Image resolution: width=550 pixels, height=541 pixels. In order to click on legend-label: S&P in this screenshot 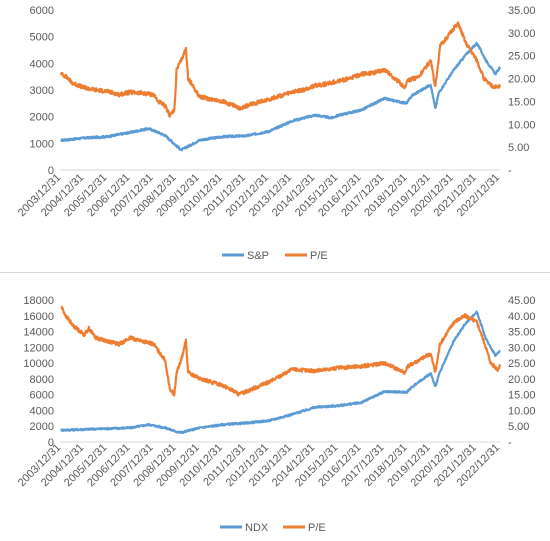, I will do `click(258, 256)`.